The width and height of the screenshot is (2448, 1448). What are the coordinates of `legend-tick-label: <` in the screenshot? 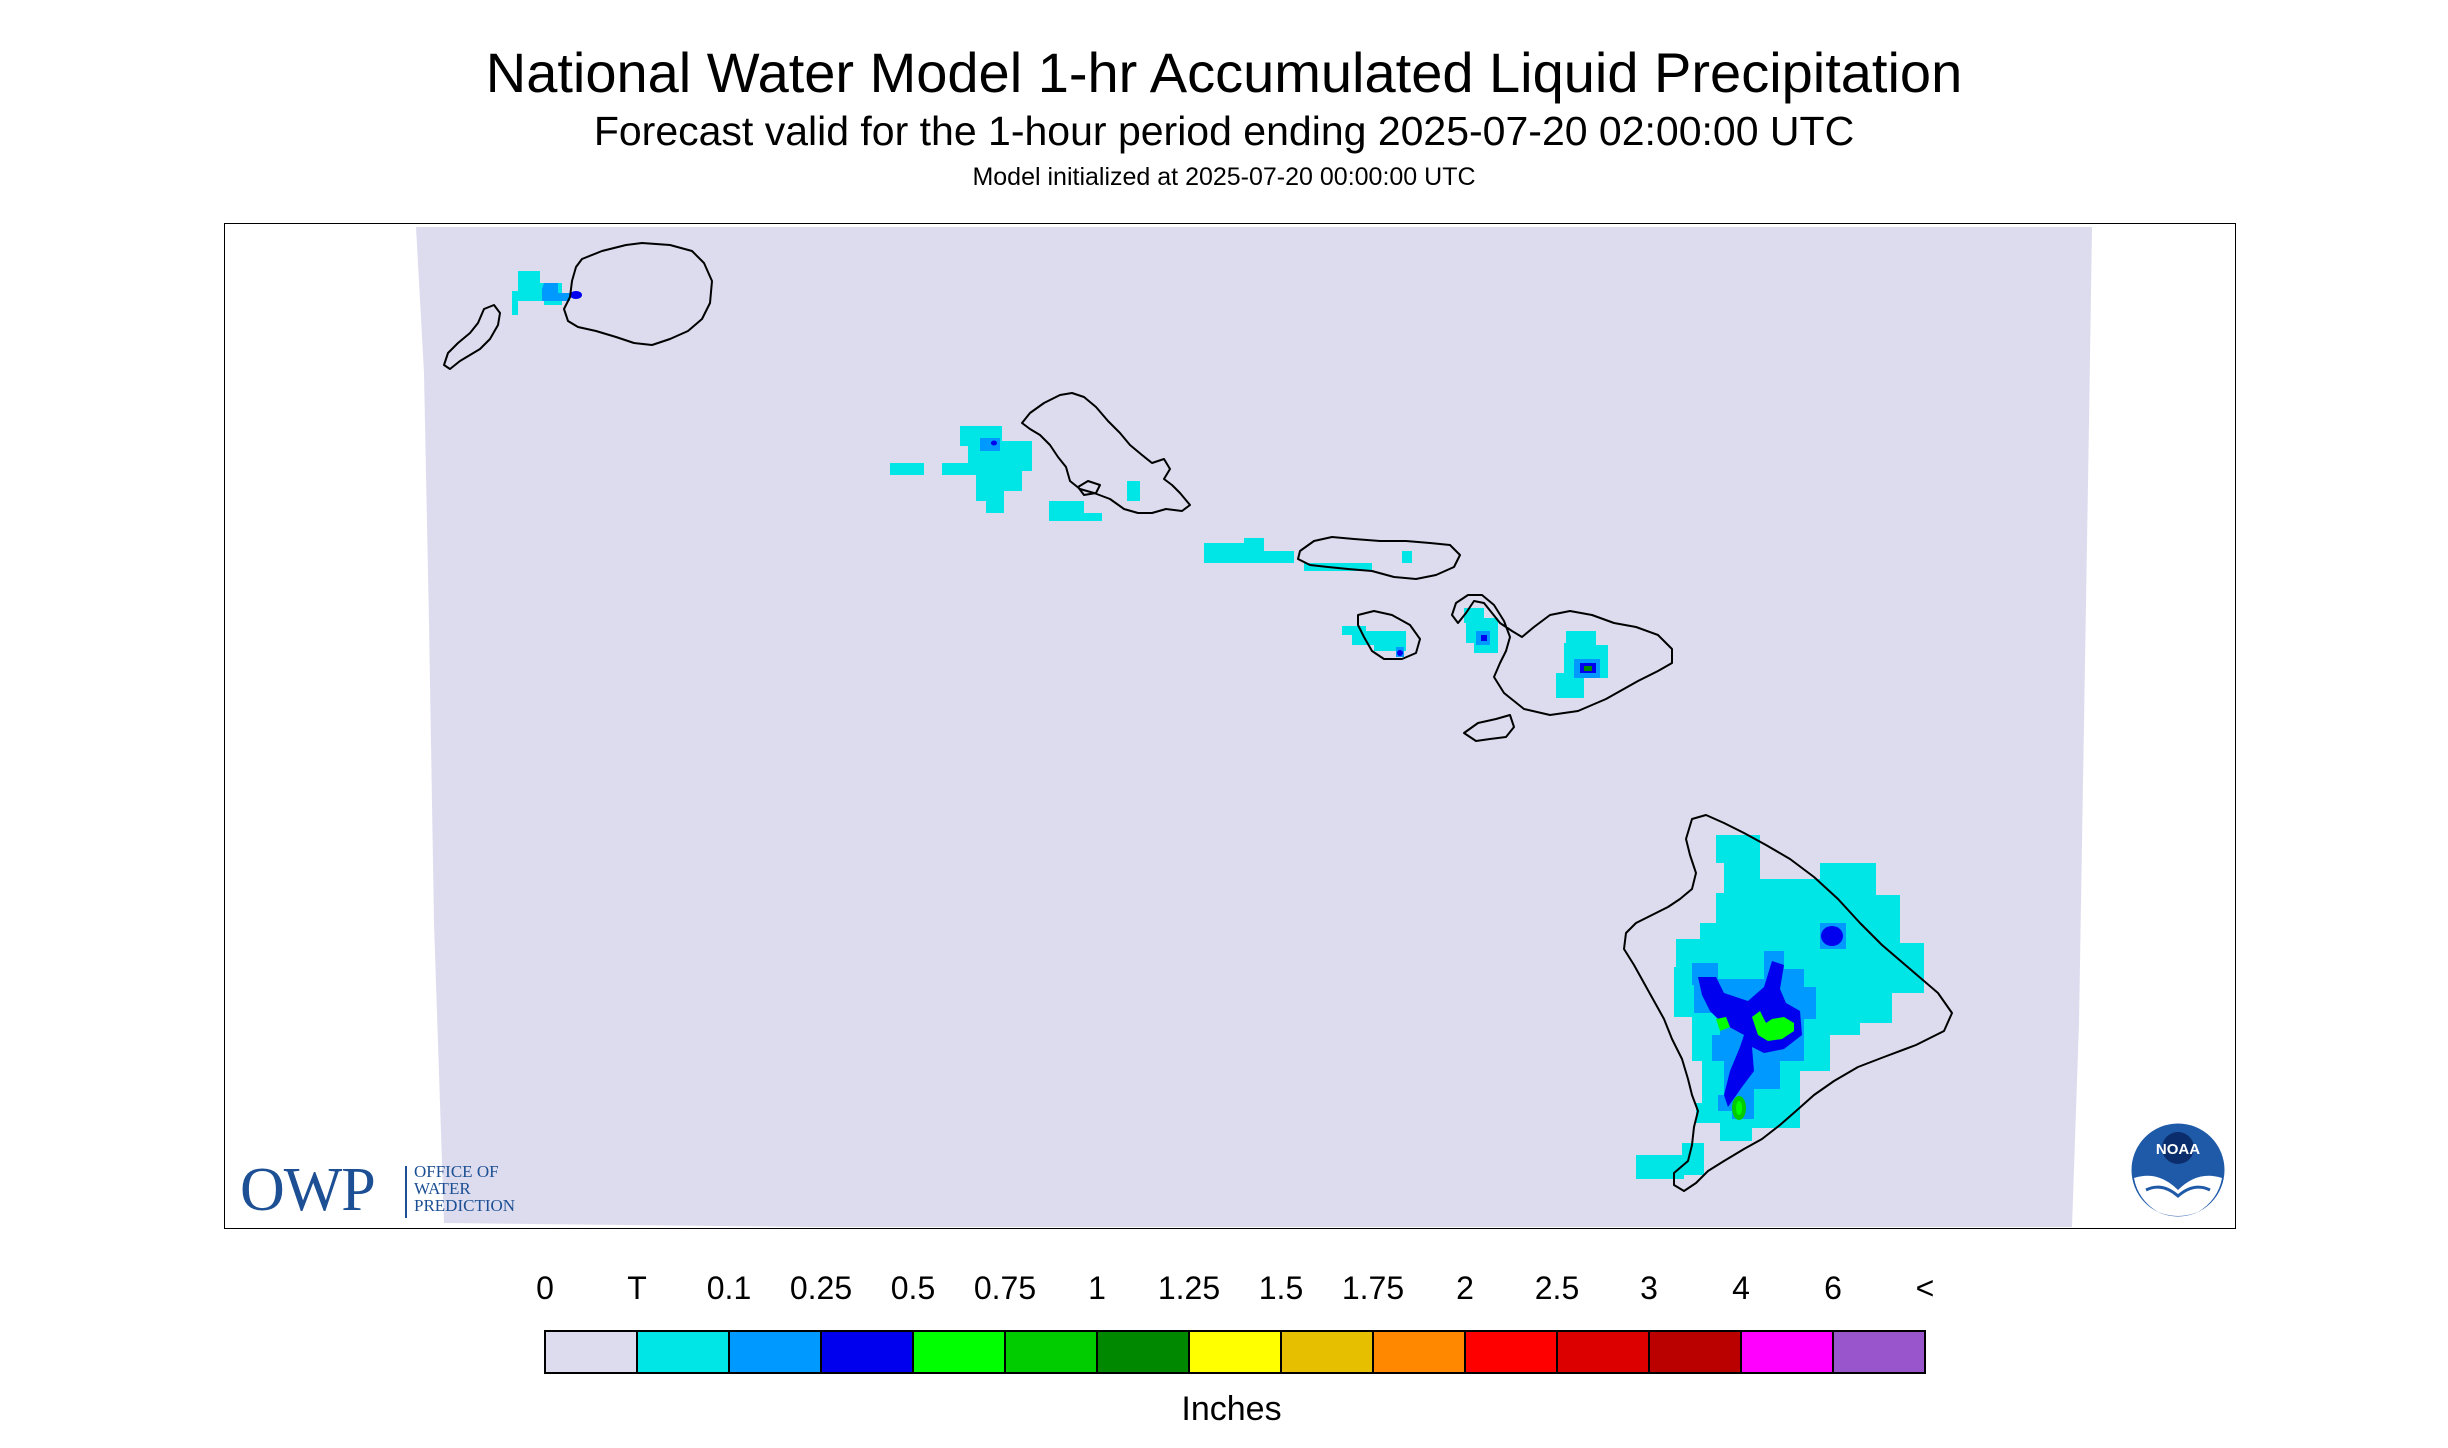 It's located at (1925, 1288).